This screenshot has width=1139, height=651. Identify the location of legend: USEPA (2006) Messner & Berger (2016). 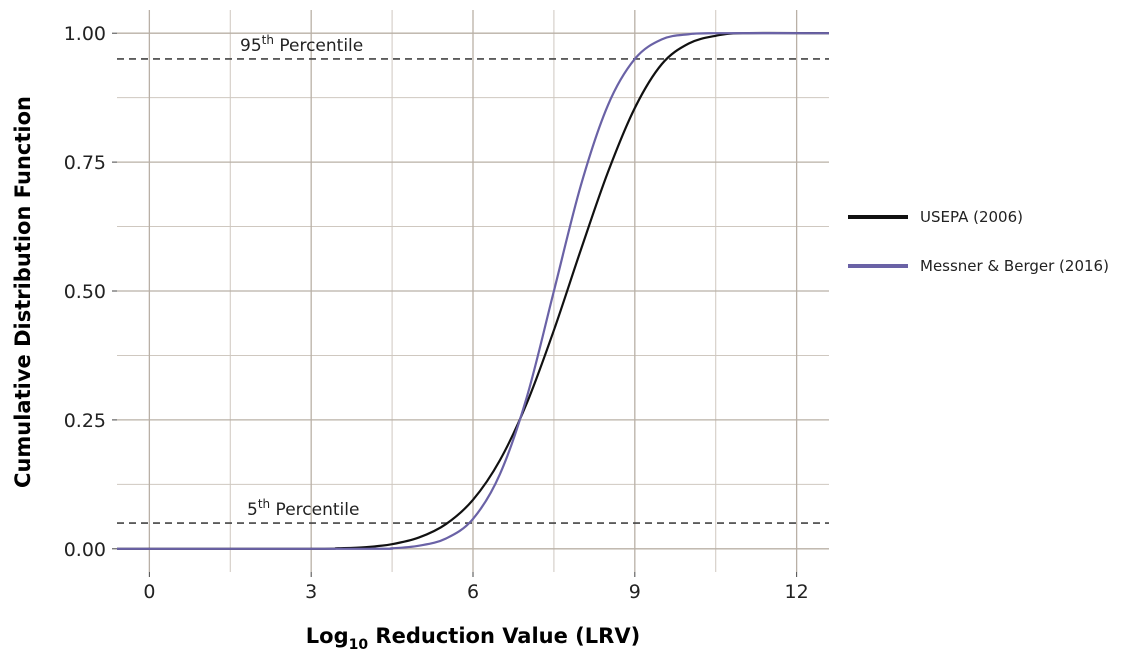
(978, 241).